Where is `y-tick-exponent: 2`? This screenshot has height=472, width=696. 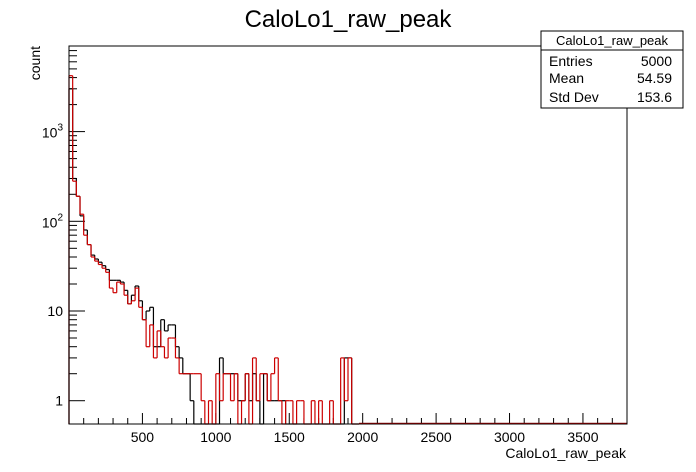 y-tick-exponent: 2 is located at coordinates (60, 217).